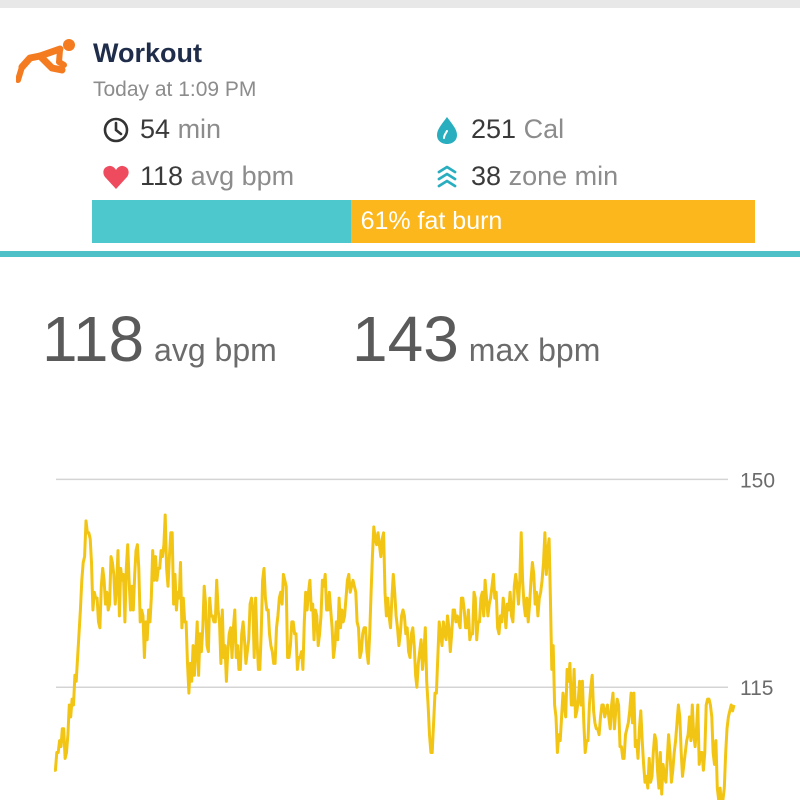 This screenshot has height=800, width=800. Describe the element at coordinates (563, 176) in the screenshot. I see `zone-minutes-unit: zone min` at that location.